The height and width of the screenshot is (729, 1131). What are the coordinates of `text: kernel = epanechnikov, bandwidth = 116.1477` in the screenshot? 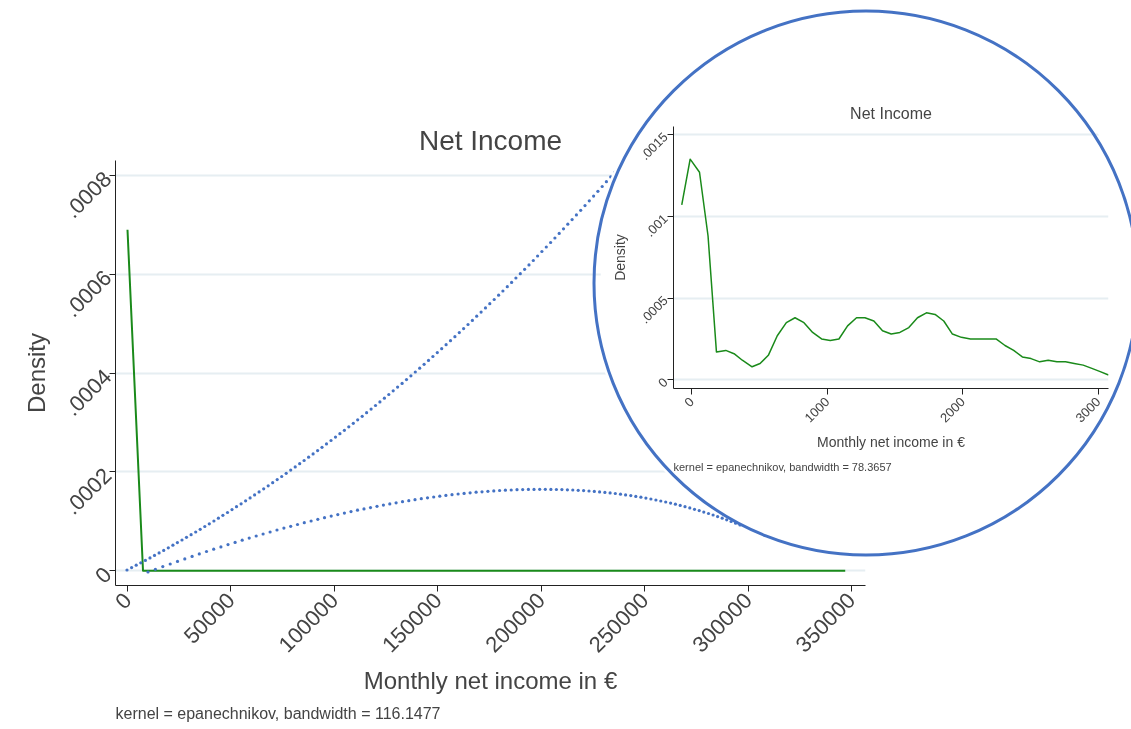 It's located at (278, 713).